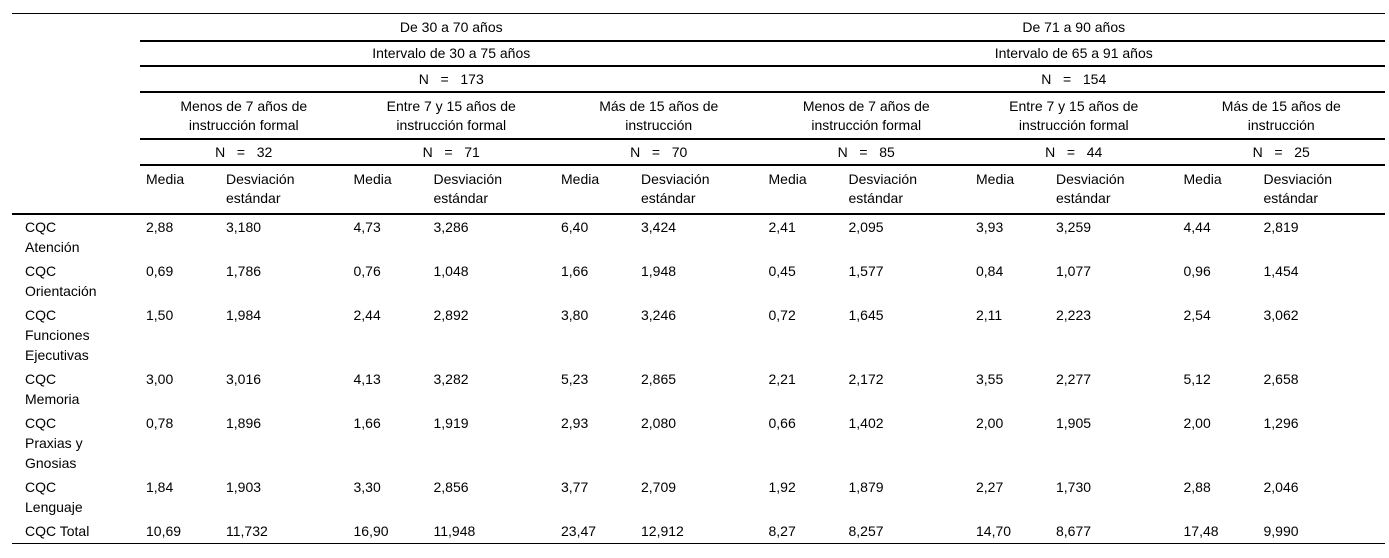  Describe the element at coordinates (76, 113) in the screenshot. I see `stub-spacer` at that location.